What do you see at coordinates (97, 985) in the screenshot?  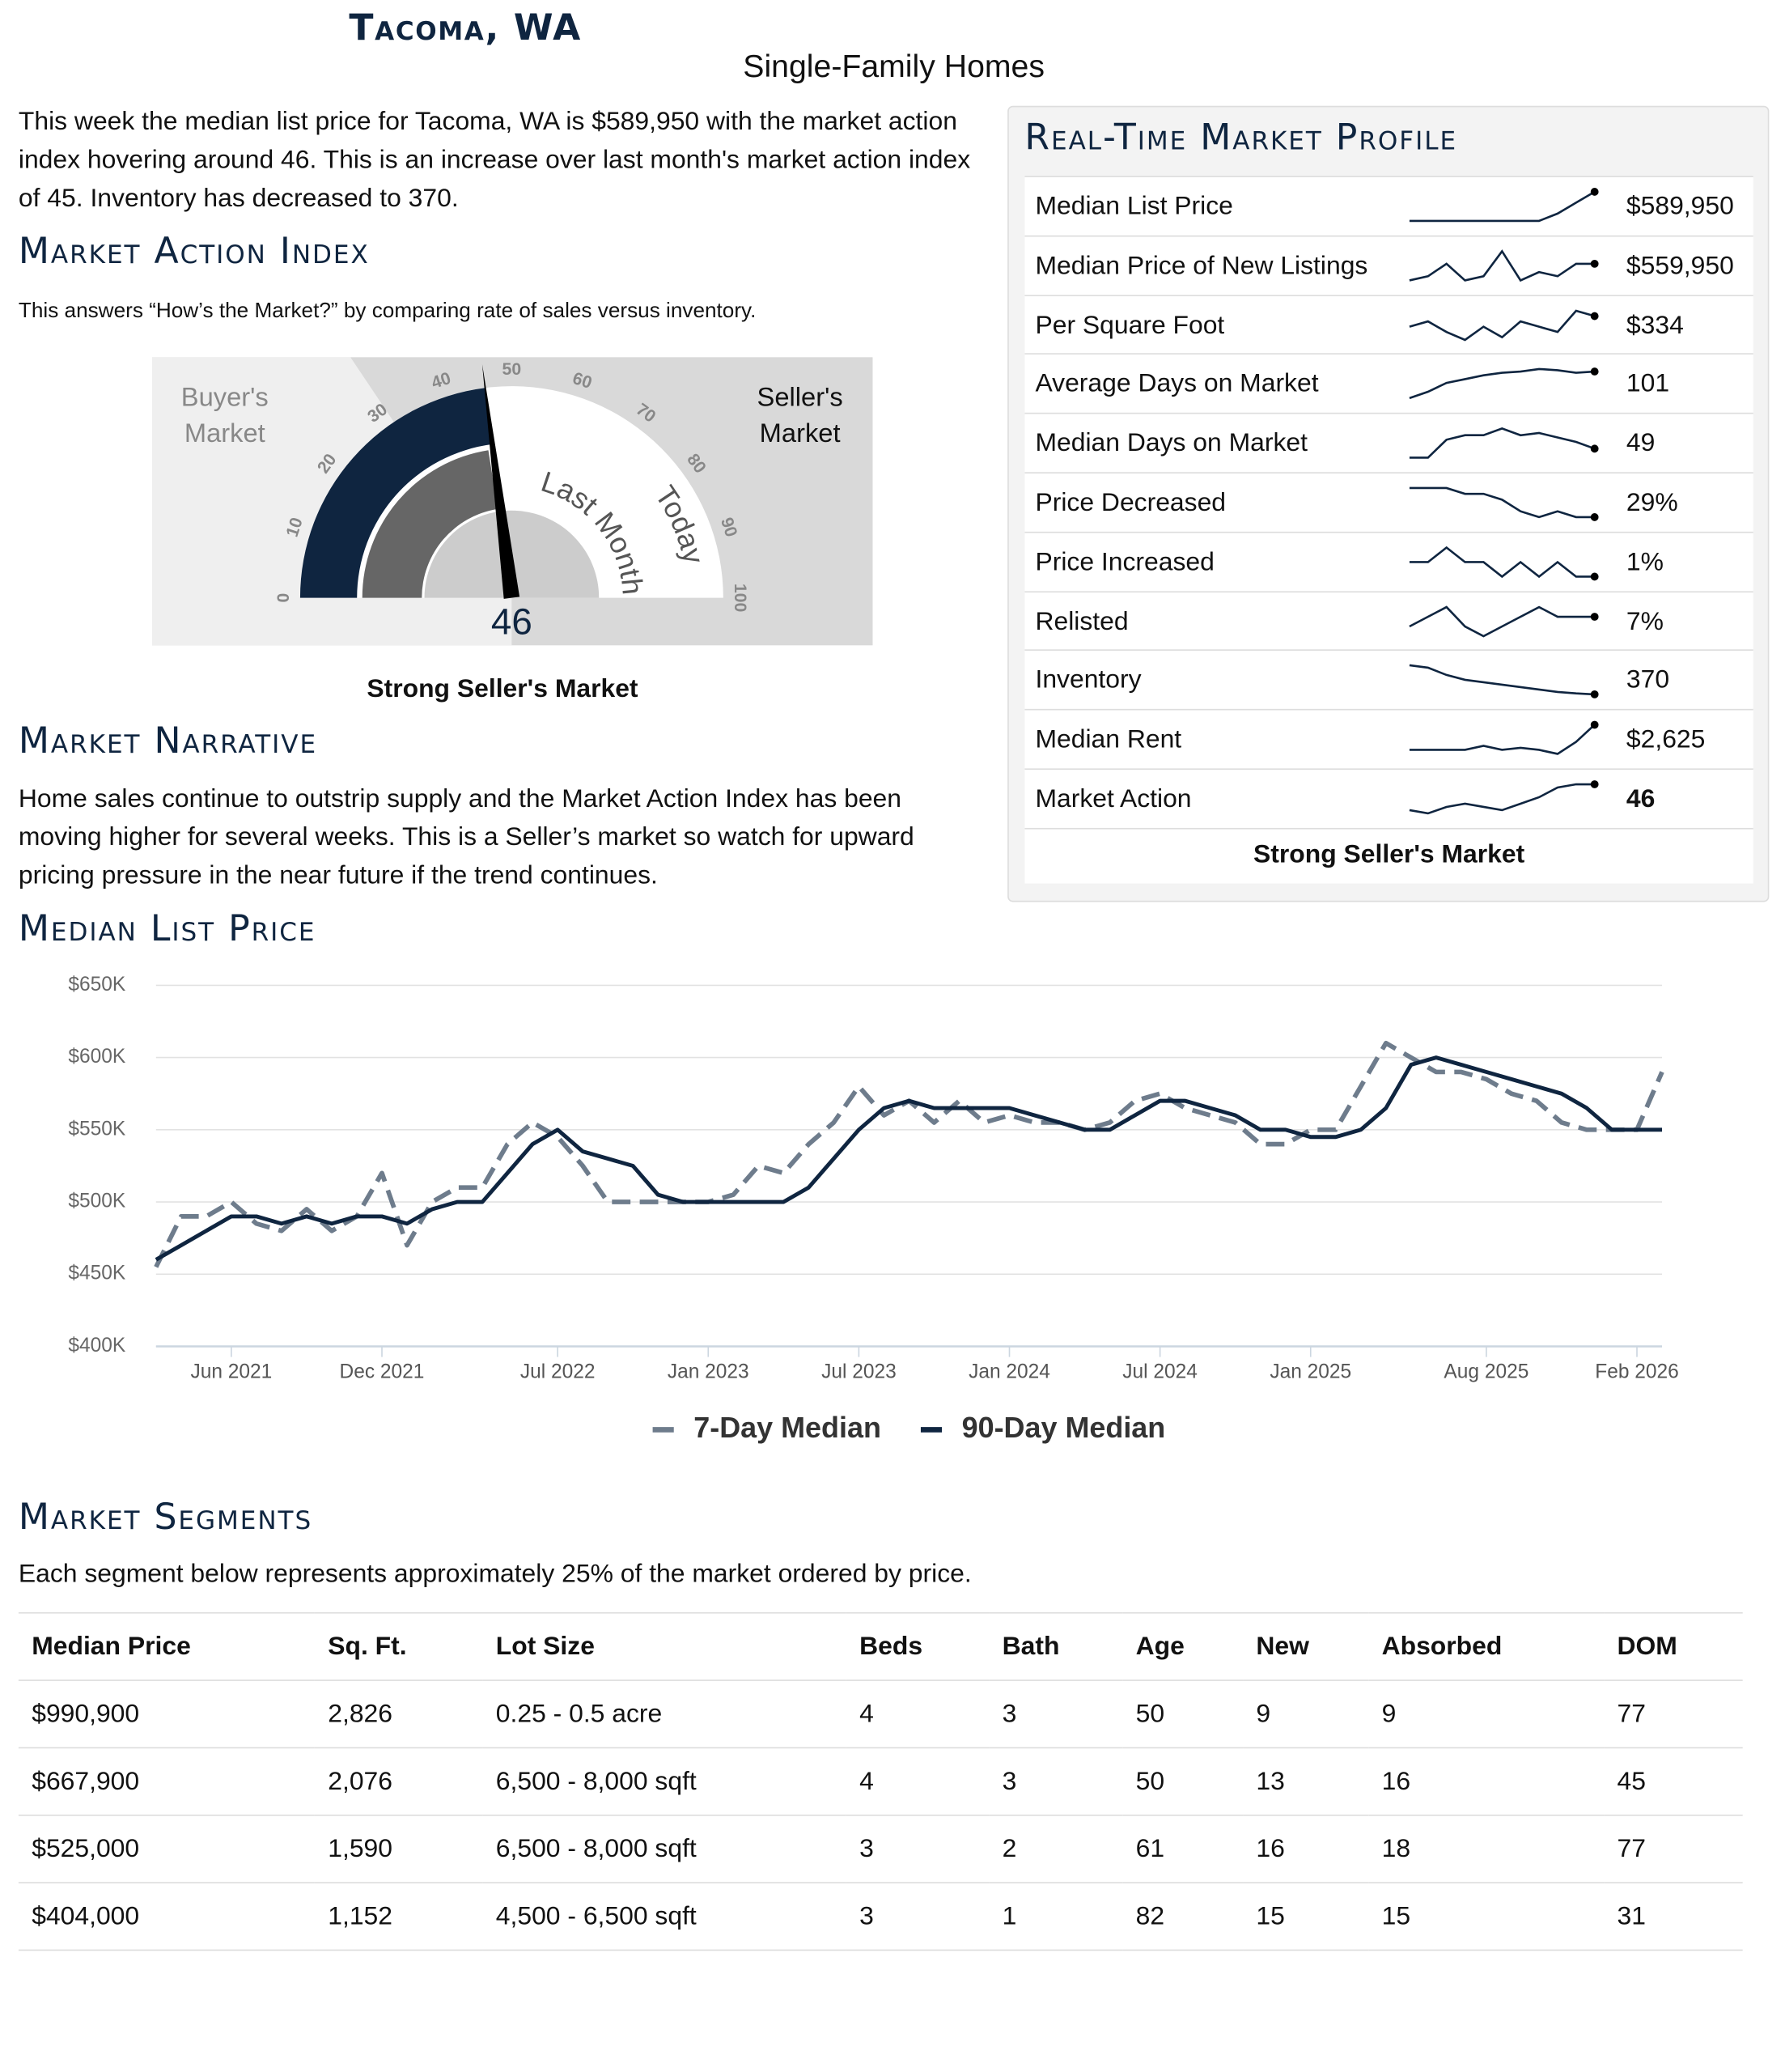 I see `y-tick-label: $650K` at bounding box center [97, 985].